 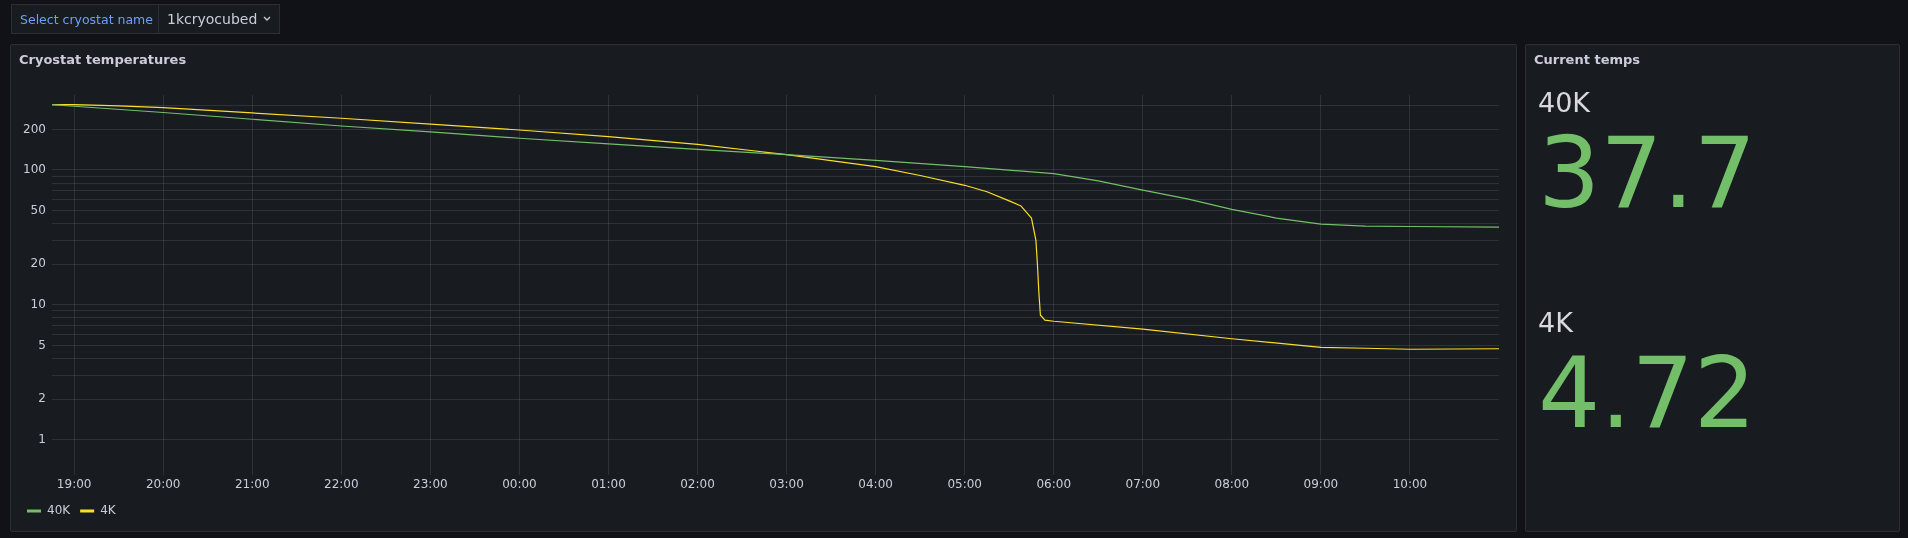 I want to click on y-tick-label: 2, so click(x=42, y=398).